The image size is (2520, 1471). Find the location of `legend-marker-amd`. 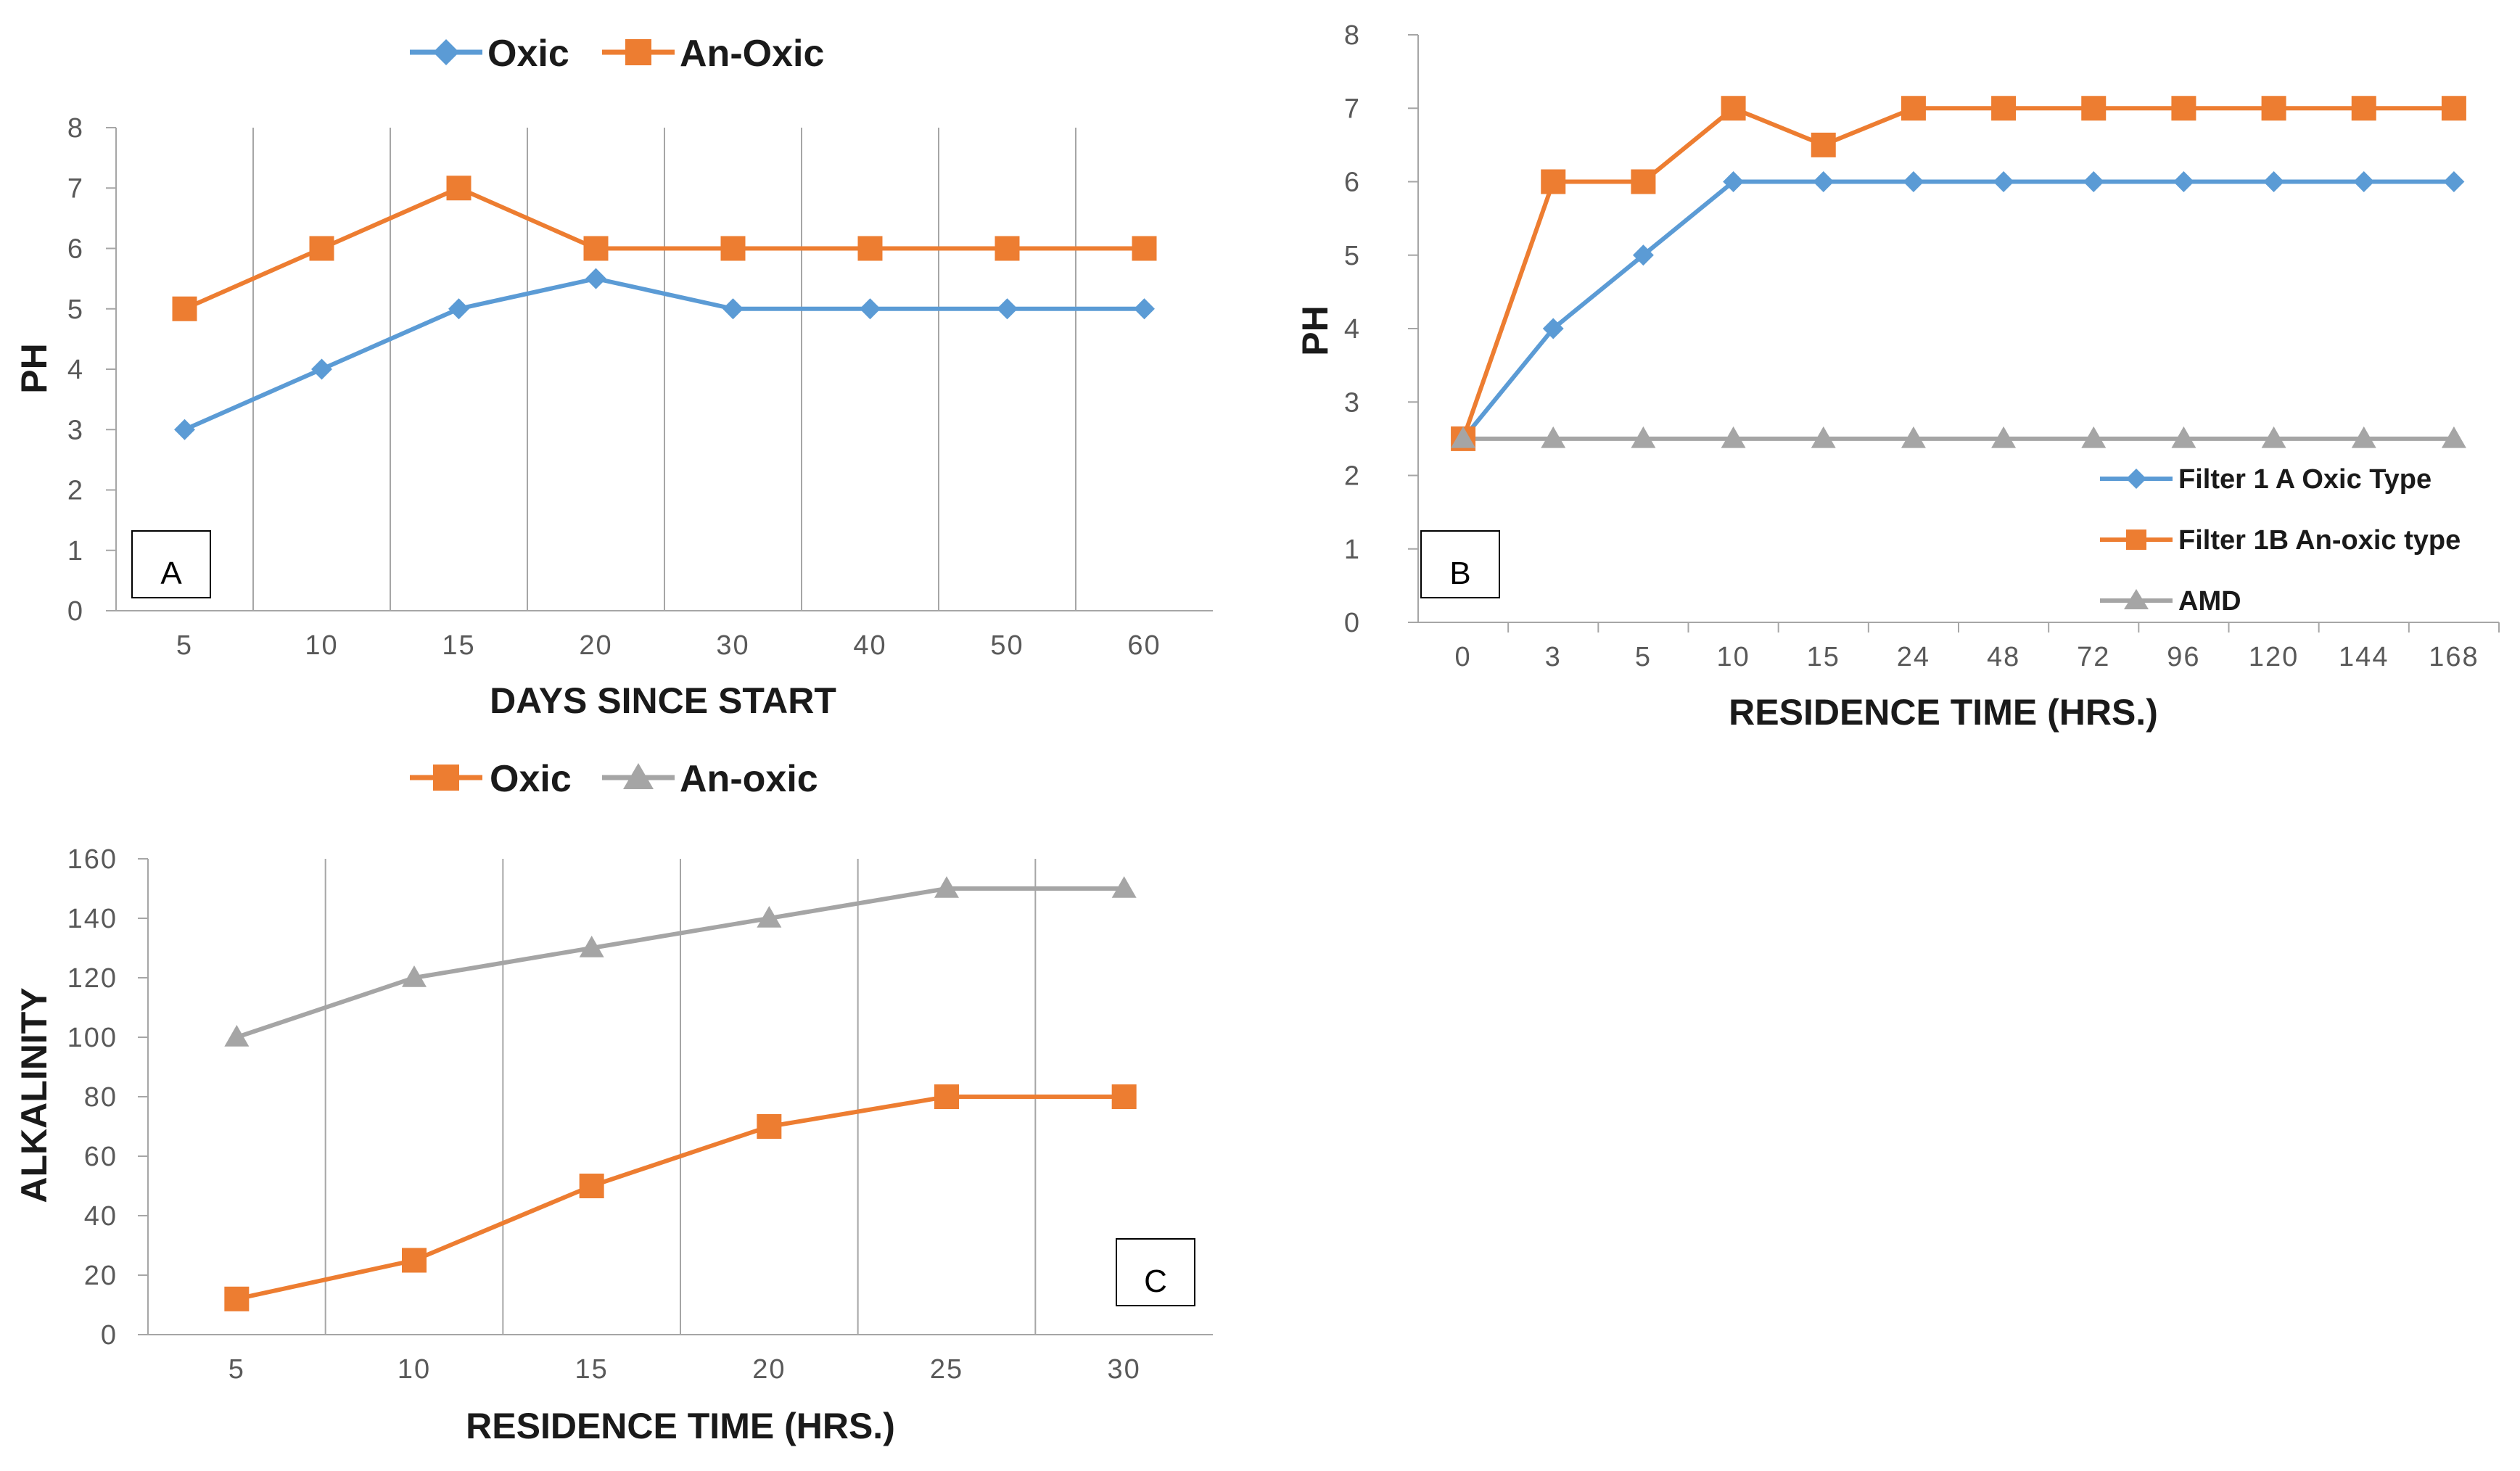

legend-marker-amd is located at coordinates (2136, 599).